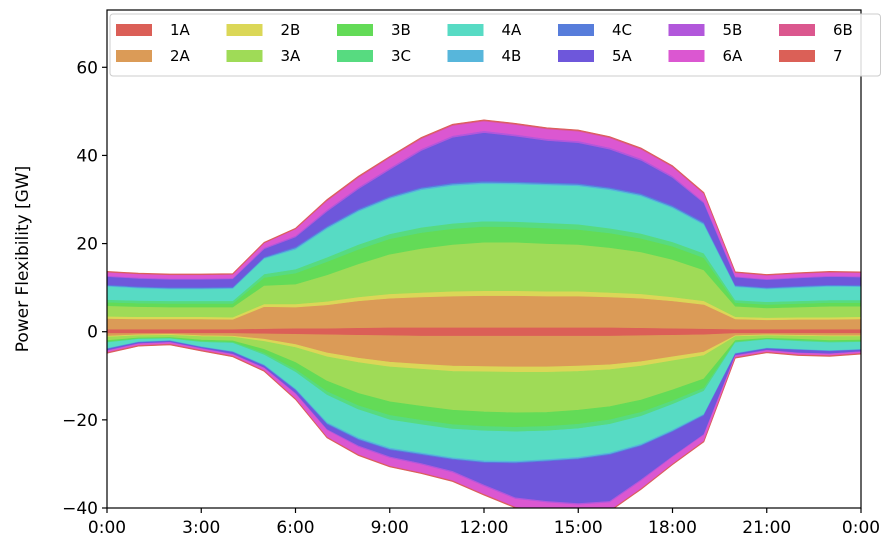 This screenshot has height=547, width=892. What do you see at coordinates (705, 30) in the screenshot?
I see `legend-item-5b: 5B` at bounding box center [705, 30].